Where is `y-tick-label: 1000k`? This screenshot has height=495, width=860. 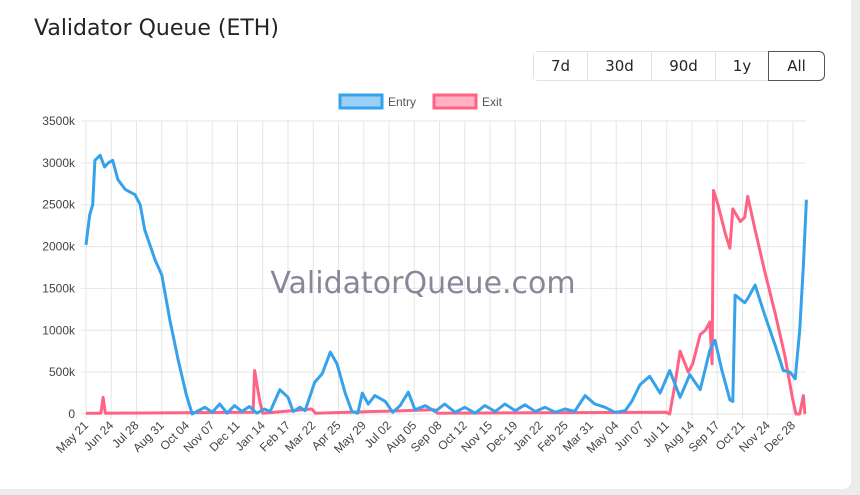 y-tick-label: 1000k is located at coordinates (59, 330).